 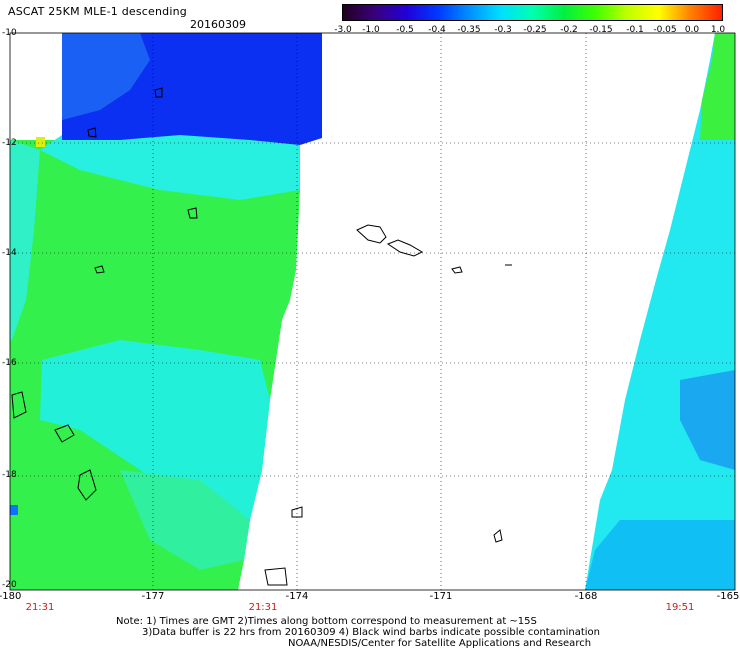 I want to click on y-tick-label: -20, so click(x=9, y=585).